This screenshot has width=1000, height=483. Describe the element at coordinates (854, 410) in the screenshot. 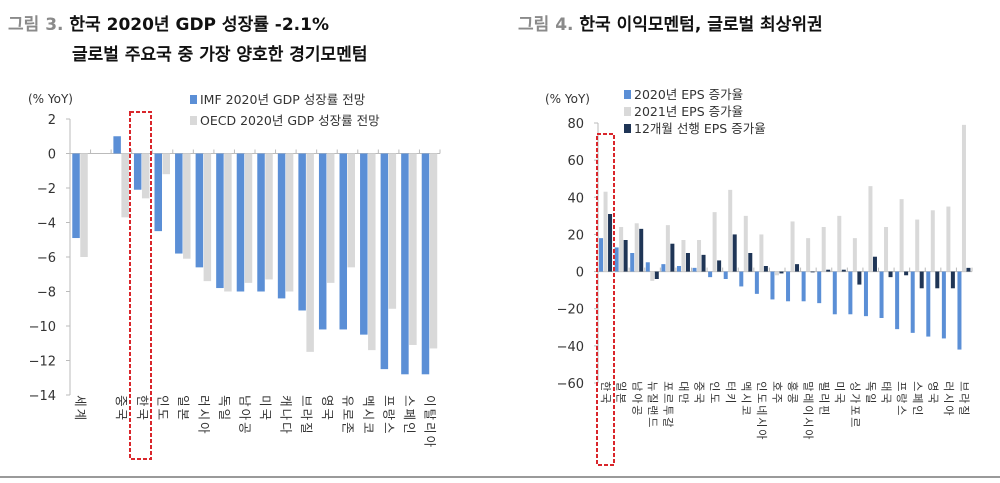

I see `category-label-싱가포르: 포` at that location.